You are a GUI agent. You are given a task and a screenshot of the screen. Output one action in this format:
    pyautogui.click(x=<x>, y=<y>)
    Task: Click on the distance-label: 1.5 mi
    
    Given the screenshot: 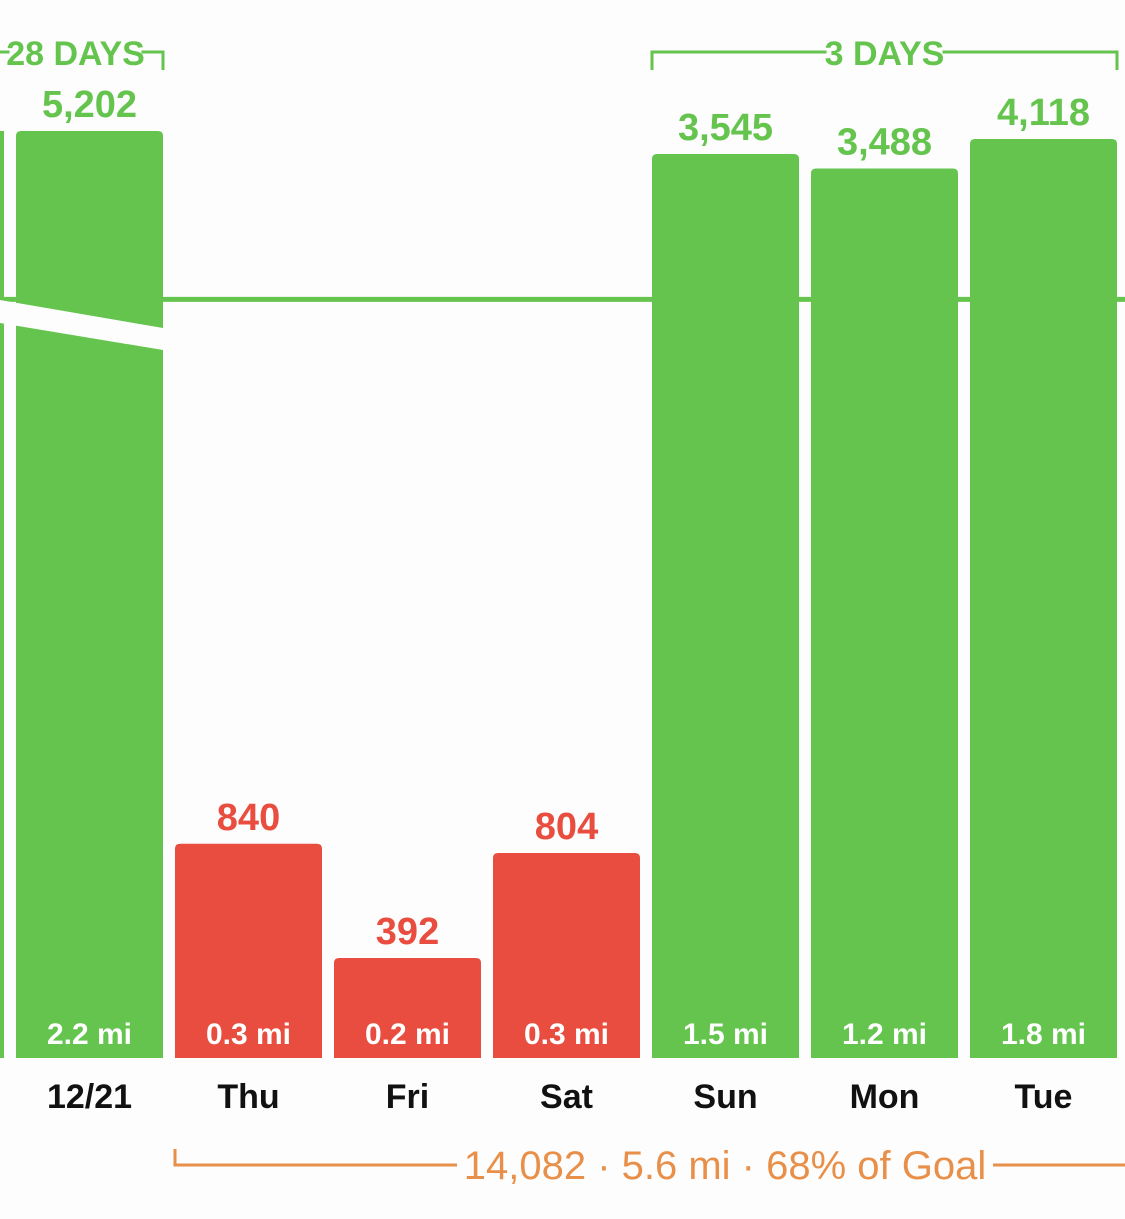 What is the action you would take?
    pyautogui.click(x=725, y=1034)
    